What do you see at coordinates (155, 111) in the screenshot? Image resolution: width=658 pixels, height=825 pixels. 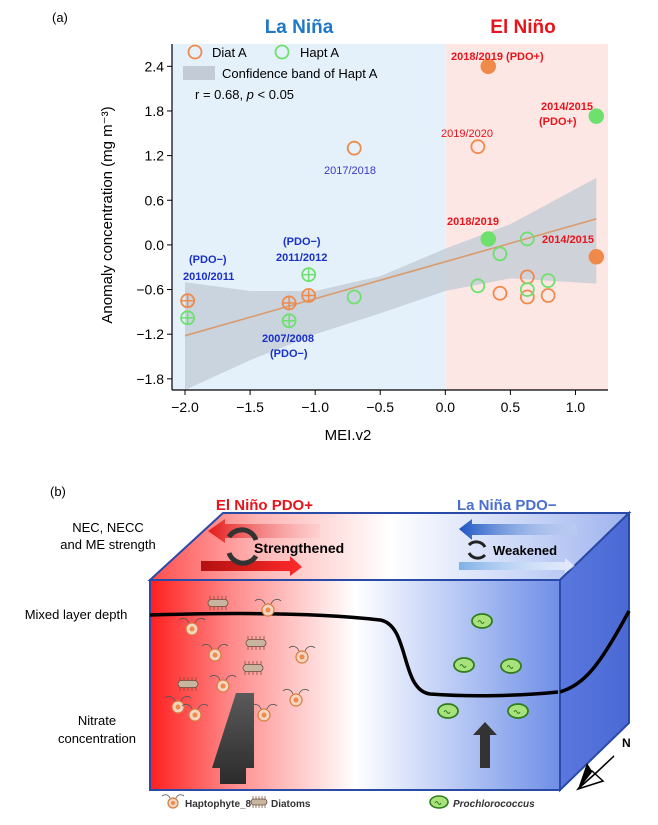 I see `y-tick-label: 1.8` at bounding box center [155, 111].